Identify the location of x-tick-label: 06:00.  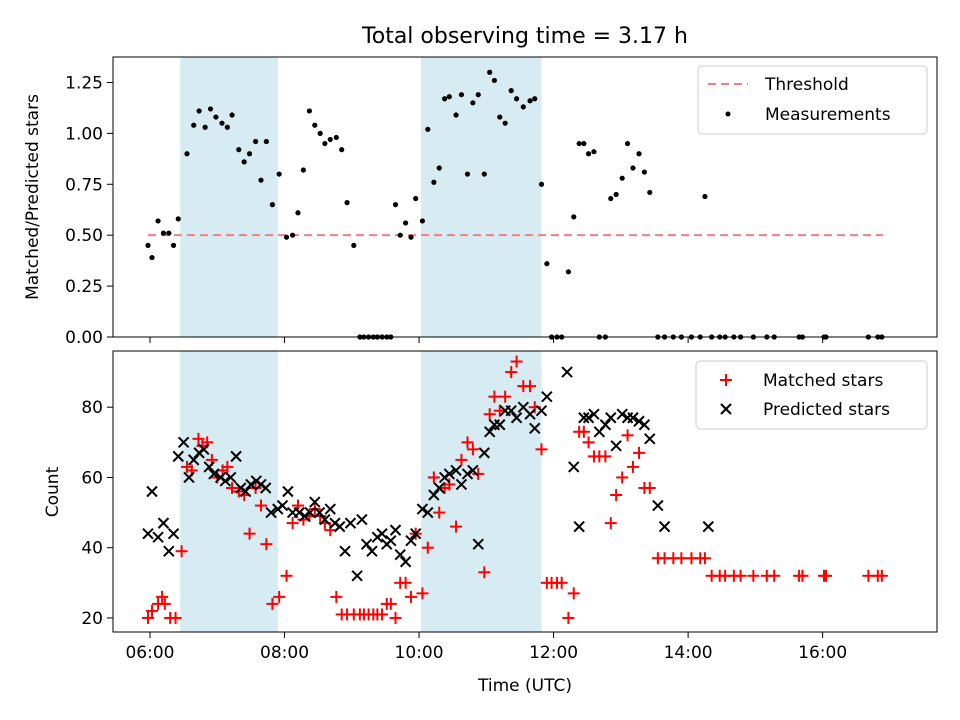
(149, 653).